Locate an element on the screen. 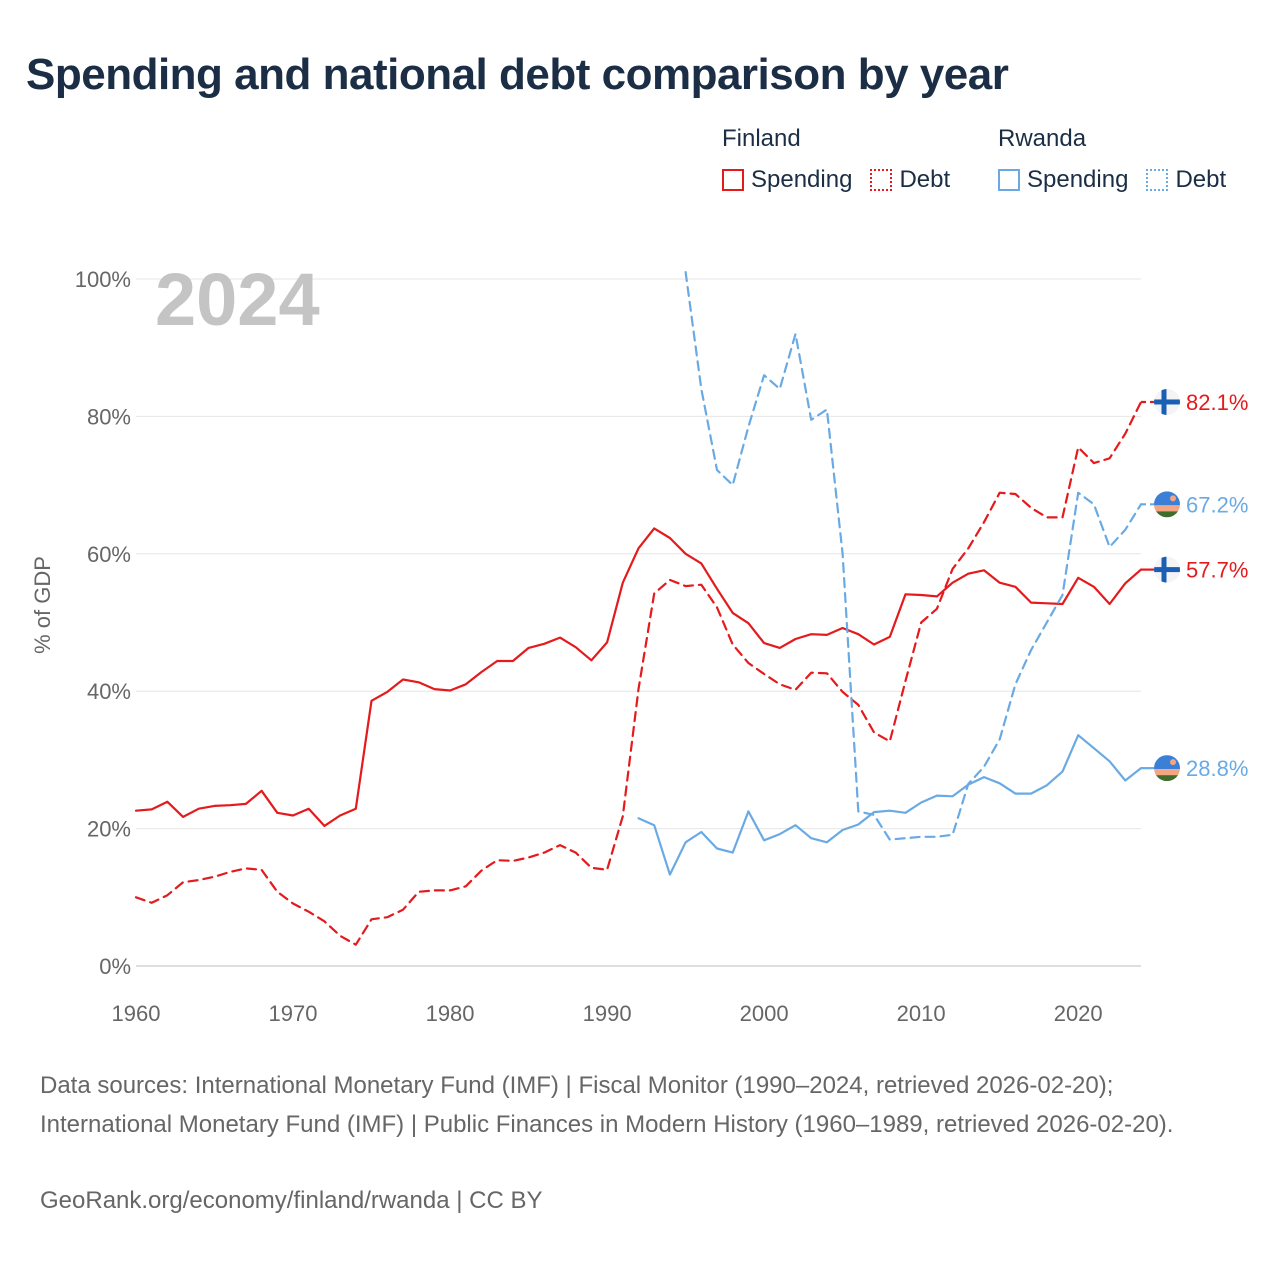 Image resolution: width=1280 pixels, height=1280 pixels. x-tick-label: 1990 is located at coordinates (607, 1013).